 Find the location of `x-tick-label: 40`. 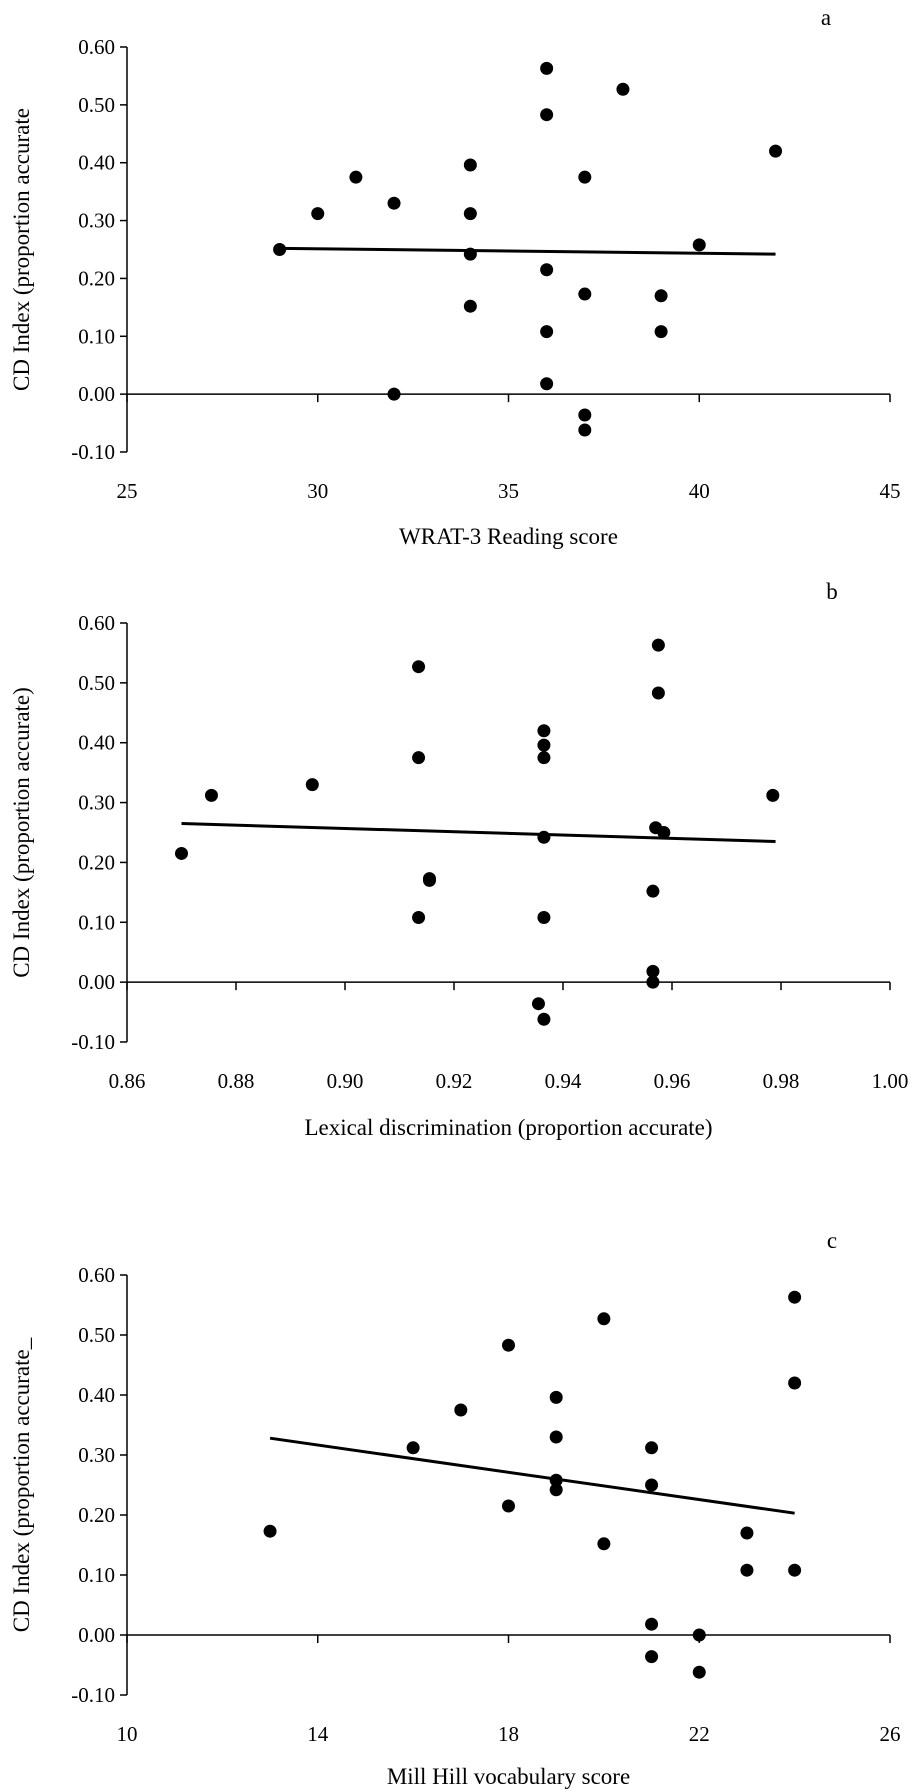

x-tick-label: 40 is located at coordinates (699, 491).